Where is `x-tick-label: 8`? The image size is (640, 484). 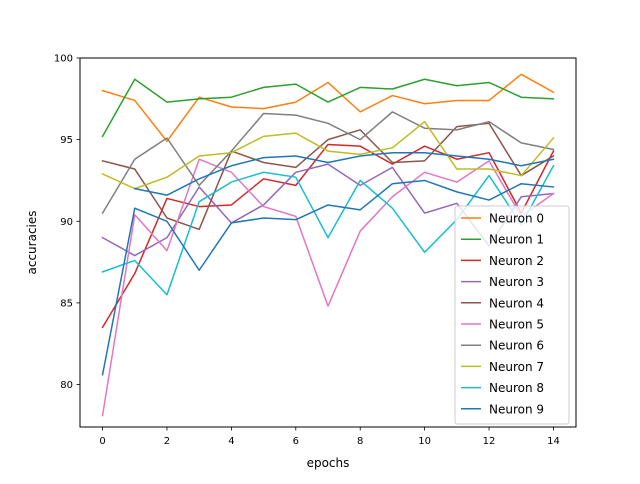
x-tick-label: 8 is located at coordinates (360, 441).